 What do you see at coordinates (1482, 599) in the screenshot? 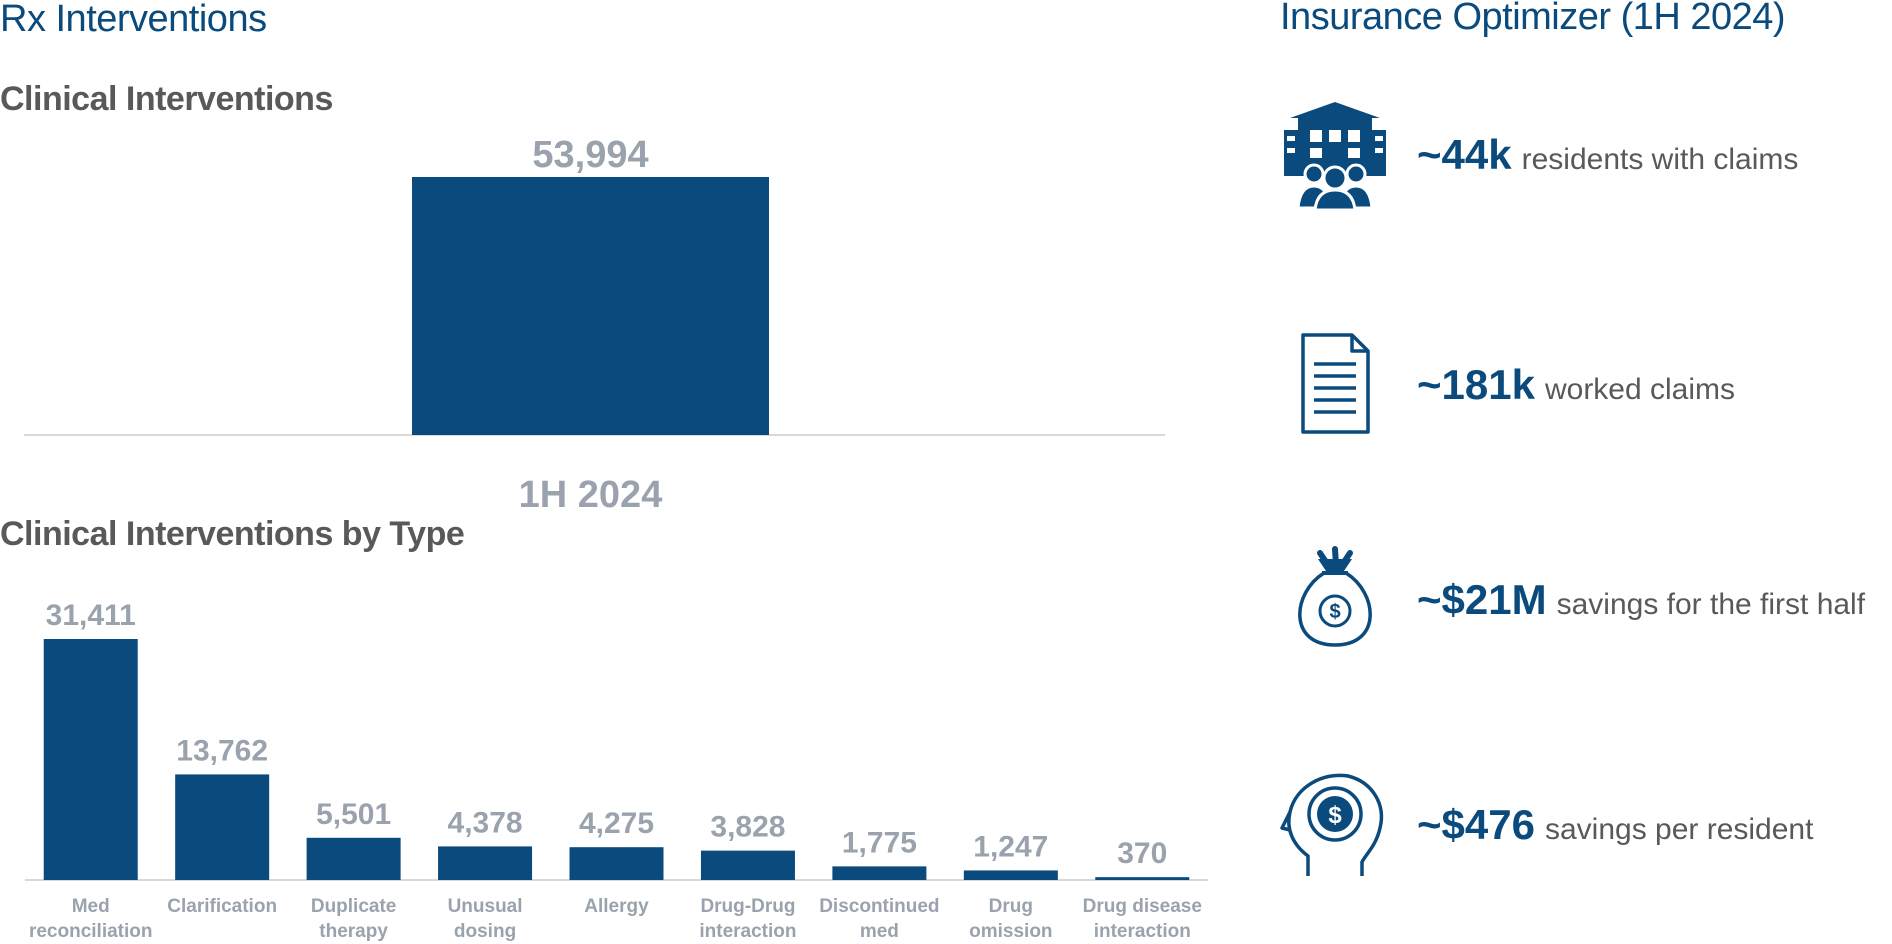
I see `metric-value: ~$21M` at bounding box center [1482, 599].